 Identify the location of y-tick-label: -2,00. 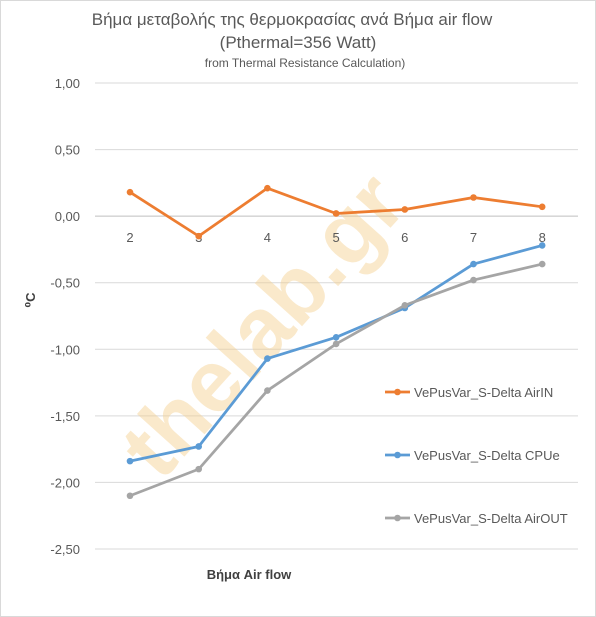
(65, 482).